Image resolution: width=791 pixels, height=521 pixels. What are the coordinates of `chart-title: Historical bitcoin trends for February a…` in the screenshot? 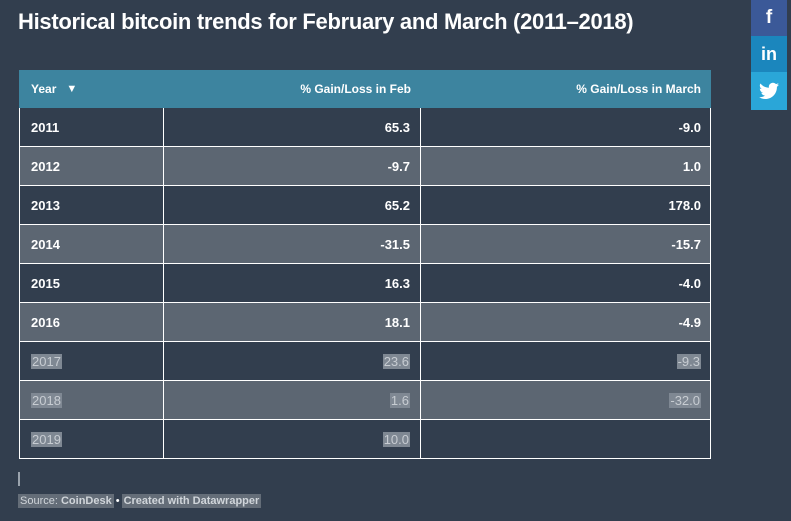 It's located at (326, 21).